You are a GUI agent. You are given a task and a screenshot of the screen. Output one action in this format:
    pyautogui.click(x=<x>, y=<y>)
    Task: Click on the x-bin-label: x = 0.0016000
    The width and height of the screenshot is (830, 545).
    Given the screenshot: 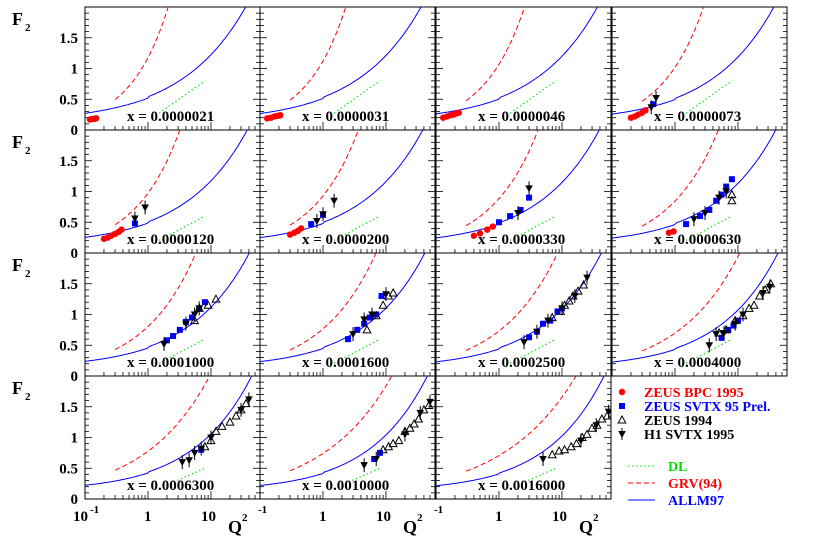 What is the action you would take?
    pyautogui.click(x=521, y=486)
    